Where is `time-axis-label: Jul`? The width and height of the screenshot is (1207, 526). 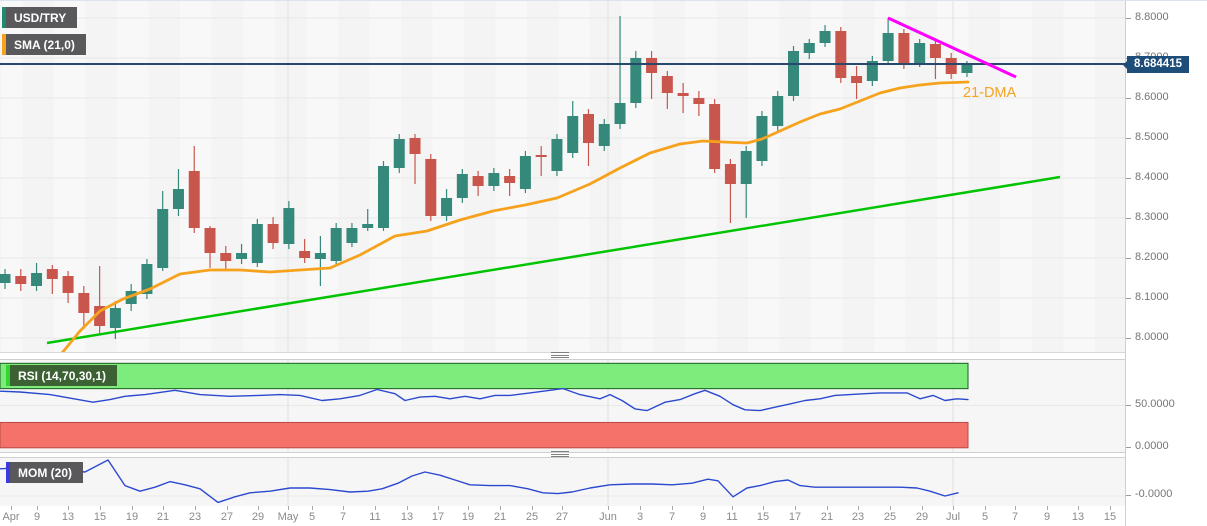
time-axis-label: Jul is located at coordinates (953, 517).